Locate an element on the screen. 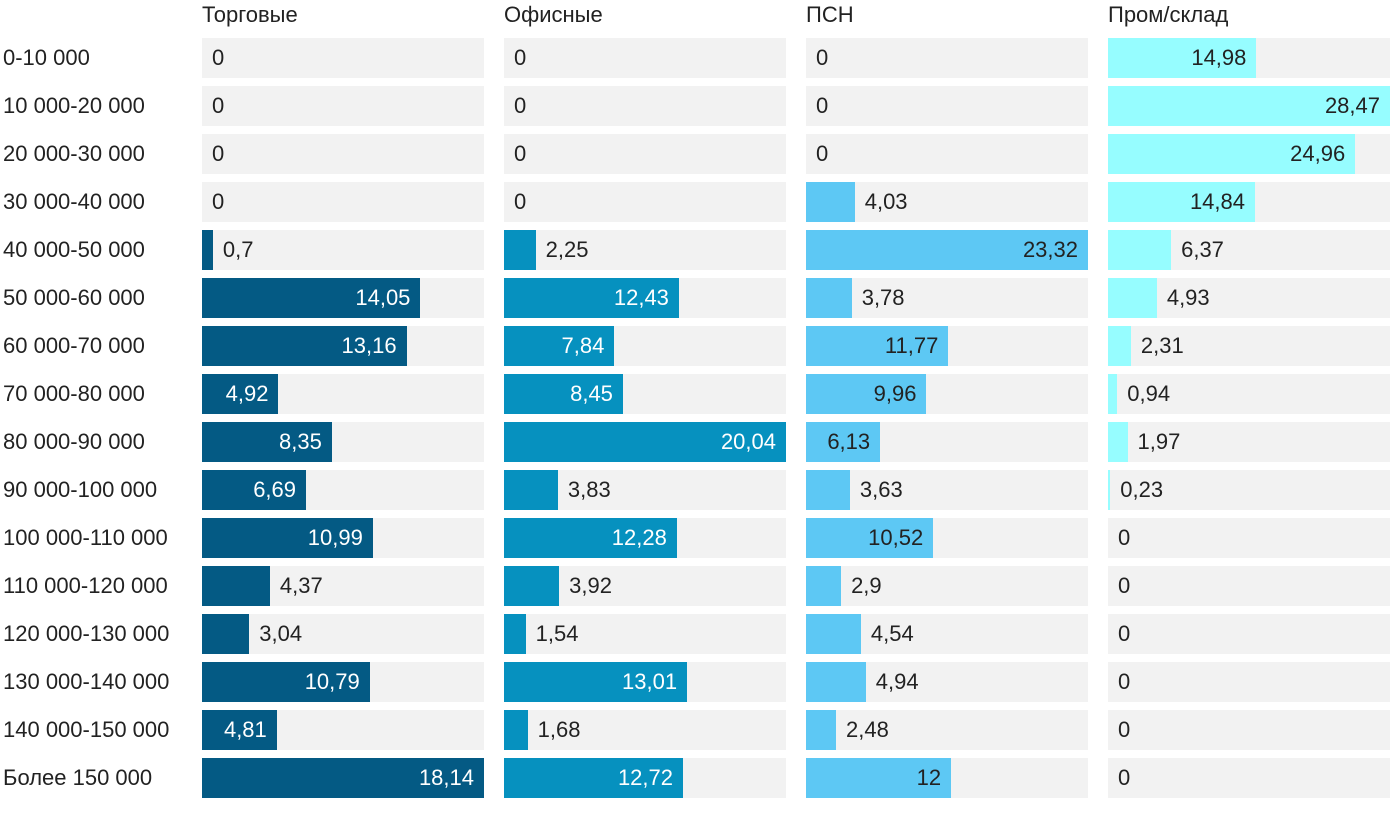 This screenshot has width=1400, height=814. bar-track: 9,96 is located at coordinates (947, 394).